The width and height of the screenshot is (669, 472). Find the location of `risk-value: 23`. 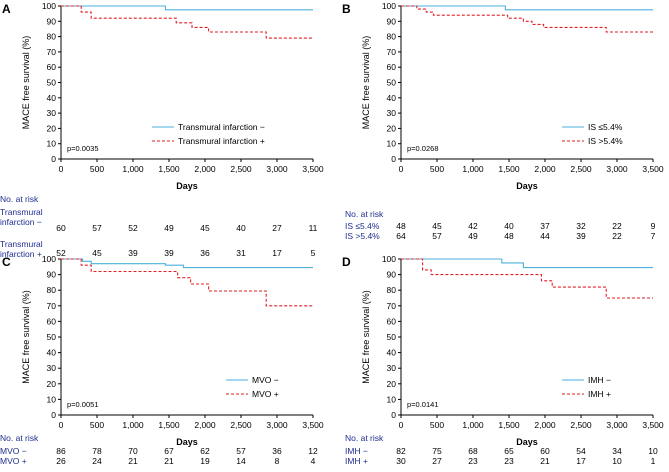

risk-value: 23 is located at coordinates (509, 461).